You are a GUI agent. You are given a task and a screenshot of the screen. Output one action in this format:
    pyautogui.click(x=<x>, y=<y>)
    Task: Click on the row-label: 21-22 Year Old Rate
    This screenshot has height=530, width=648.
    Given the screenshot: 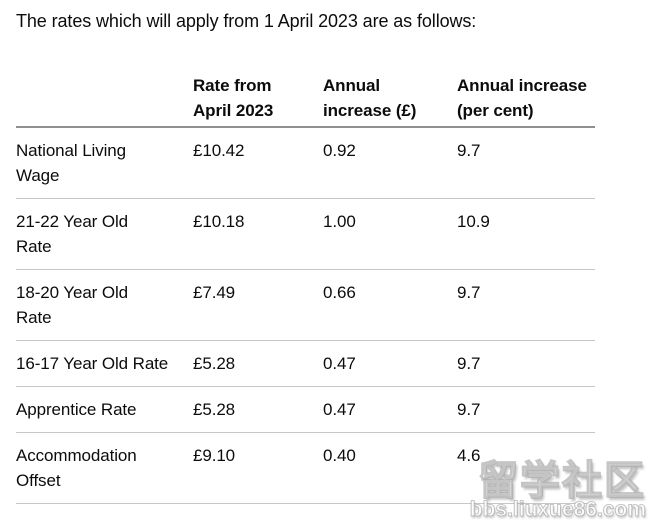 What is the action you would take?
    pyautogui.click(x=104, y=234)
    